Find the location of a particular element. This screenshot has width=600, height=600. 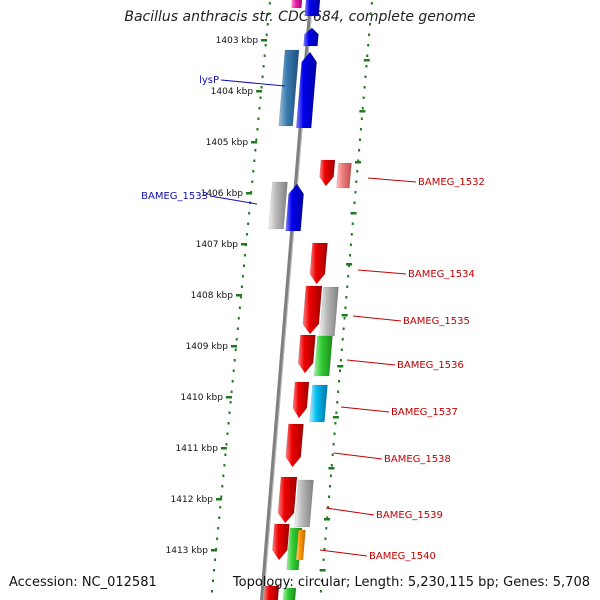

gene-label-left: lysP is located at coordinates (209, 80).